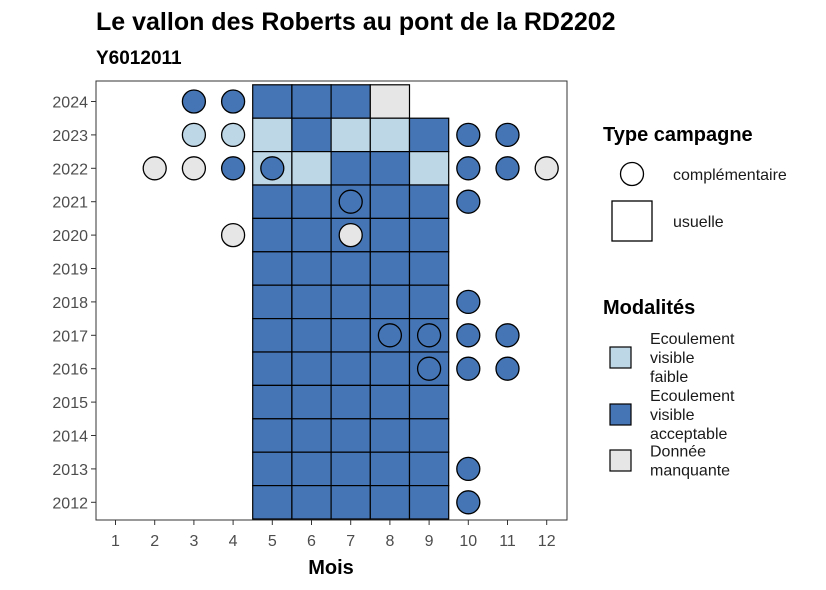 The width and height of the screenshot is (826, 590). I want to click on x-tick-label: 8, so click(389, 541).